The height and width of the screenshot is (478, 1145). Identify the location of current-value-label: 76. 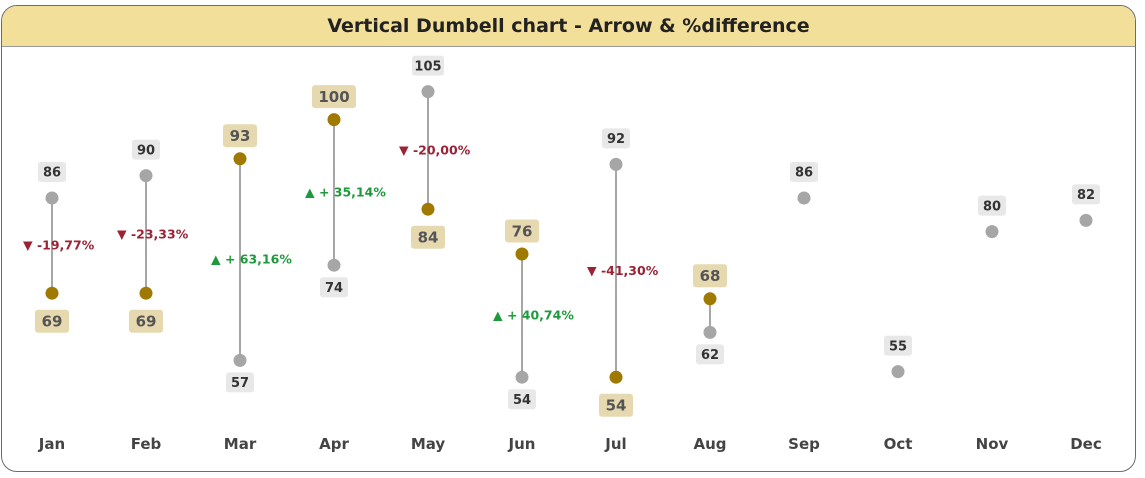
(522, 231).